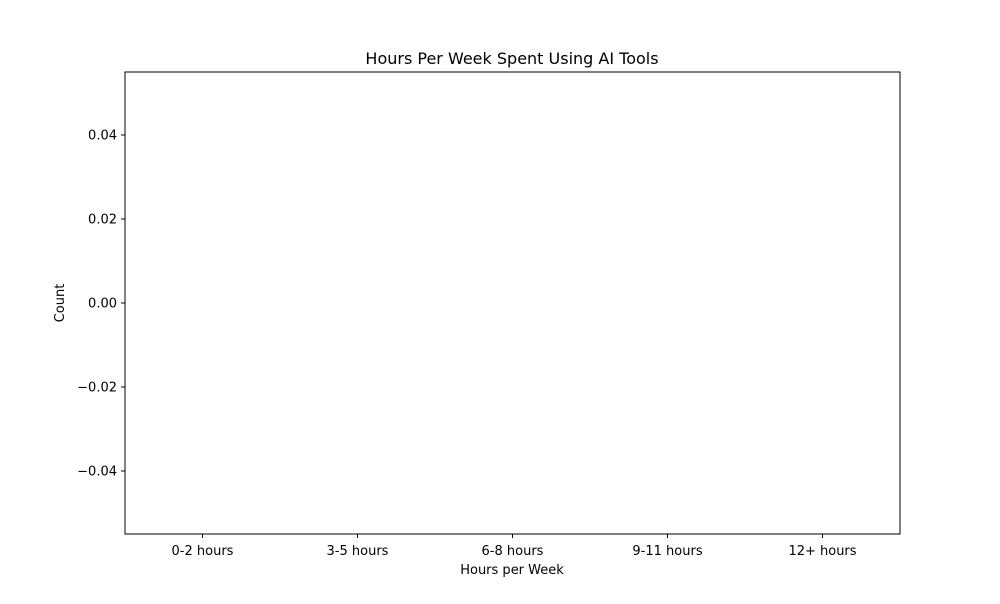  Describe the element at coordinates (667, 551) in the screenshot. I see `x-tick-label: 9-11 hours` at that location.